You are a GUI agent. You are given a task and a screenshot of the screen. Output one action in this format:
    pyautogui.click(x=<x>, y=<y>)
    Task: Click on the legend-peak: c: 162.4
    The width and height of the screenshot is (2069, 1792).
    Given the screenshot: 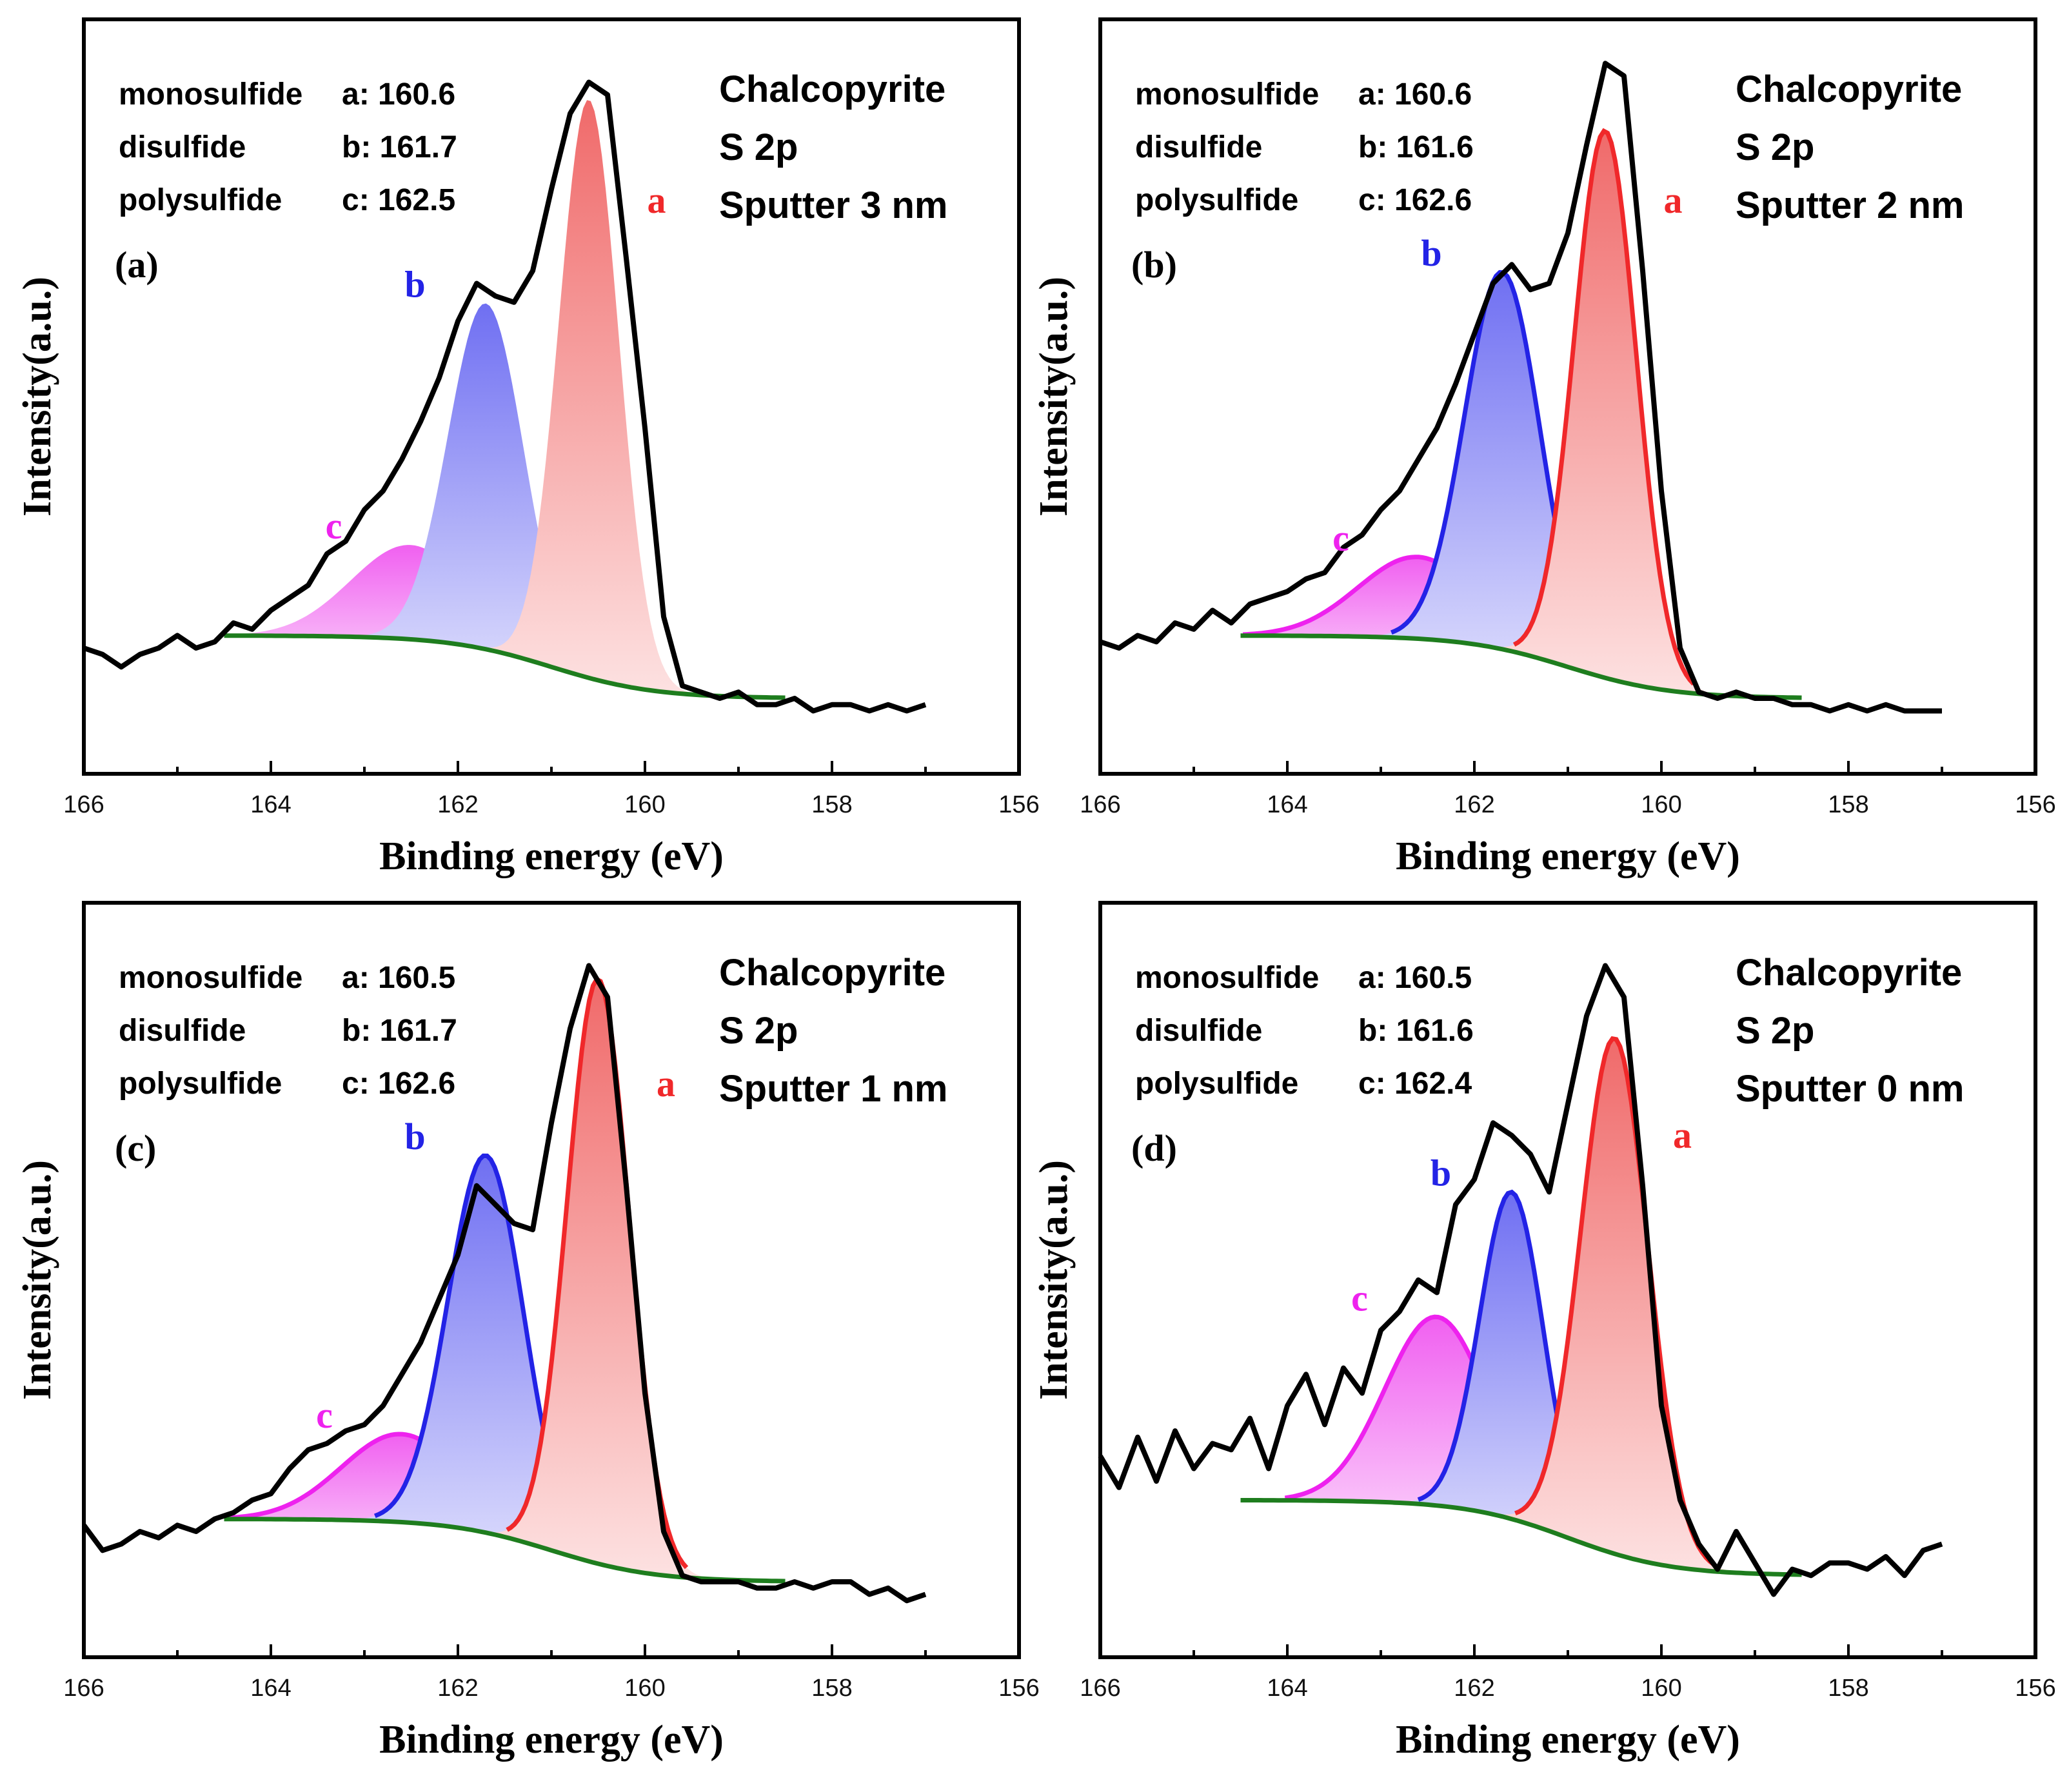 What is the action you would take?
    pyautogui.click(x=1415, y=1084)
    